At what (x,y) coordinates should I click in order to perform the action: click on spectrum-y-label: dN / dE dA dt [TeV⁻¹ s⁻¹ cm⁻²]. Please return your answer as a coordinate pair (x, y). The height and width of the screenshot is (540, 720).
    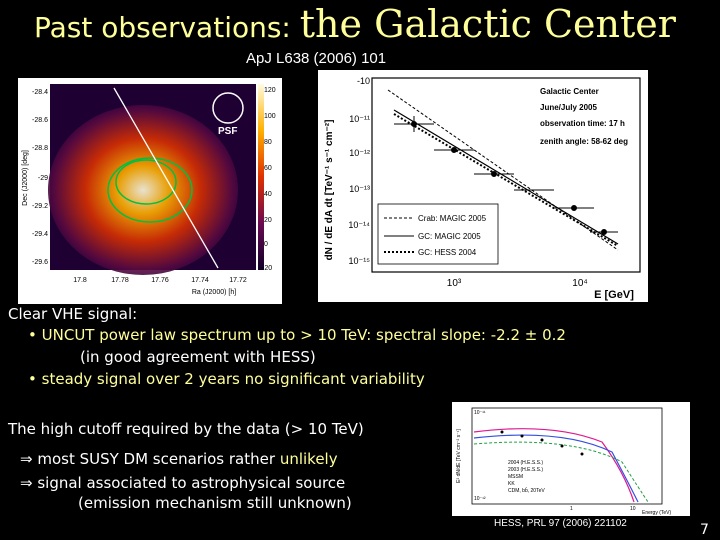
    Looking at the image, I should click on (329, 190).